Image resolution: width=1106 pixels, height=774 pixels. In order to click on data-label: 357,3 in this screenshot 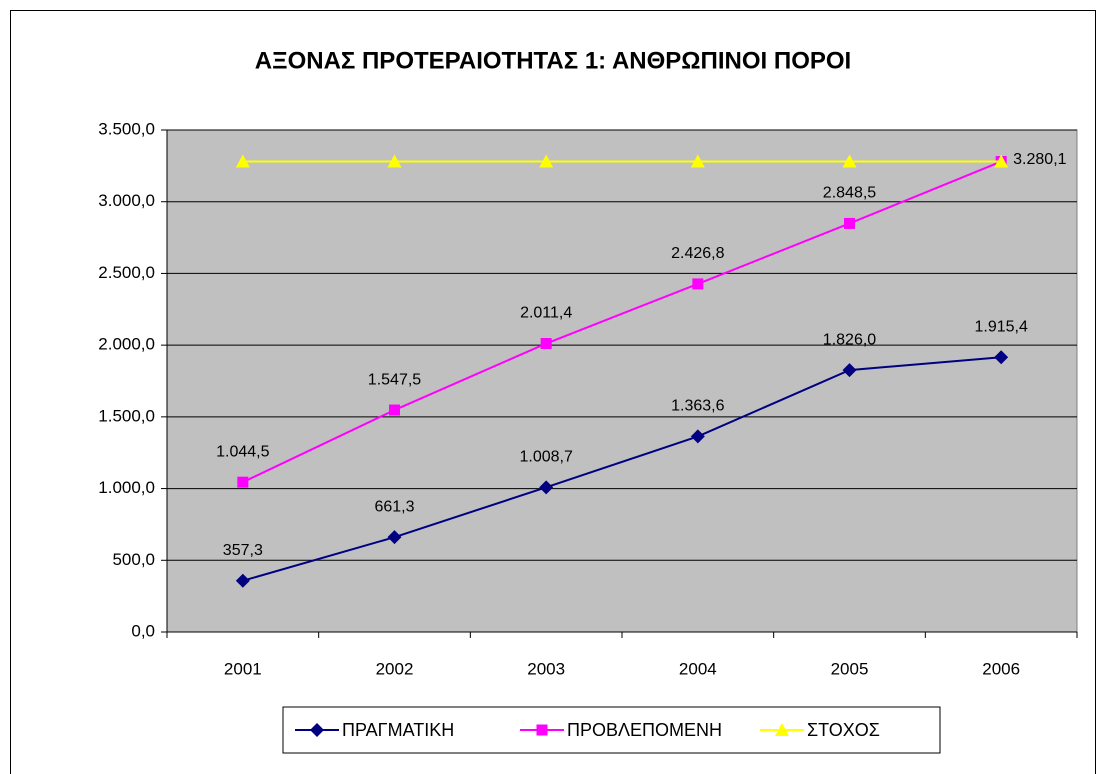, I will do `click(243, 550)`.